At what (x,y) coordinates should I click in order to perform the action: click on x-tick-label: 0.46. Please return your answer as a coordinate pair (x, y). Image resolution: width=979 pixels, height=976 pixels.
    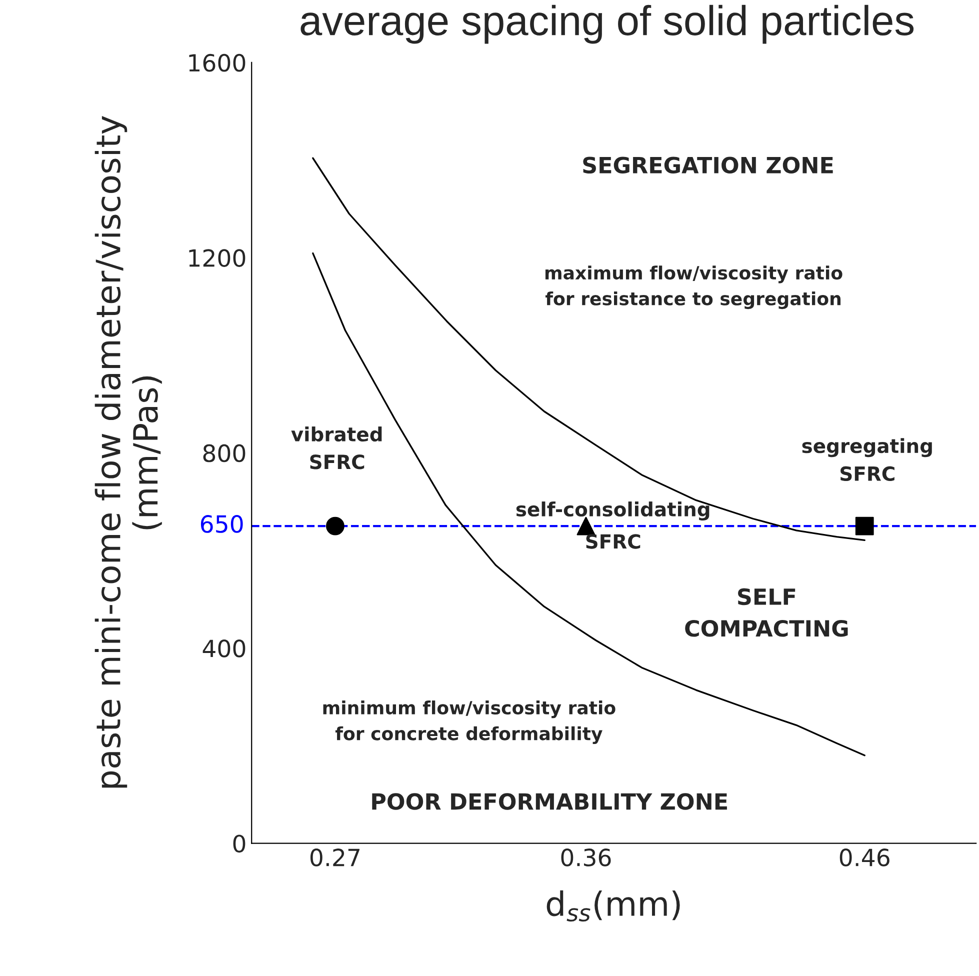
    Looking at the image, I should click on (865, 857).